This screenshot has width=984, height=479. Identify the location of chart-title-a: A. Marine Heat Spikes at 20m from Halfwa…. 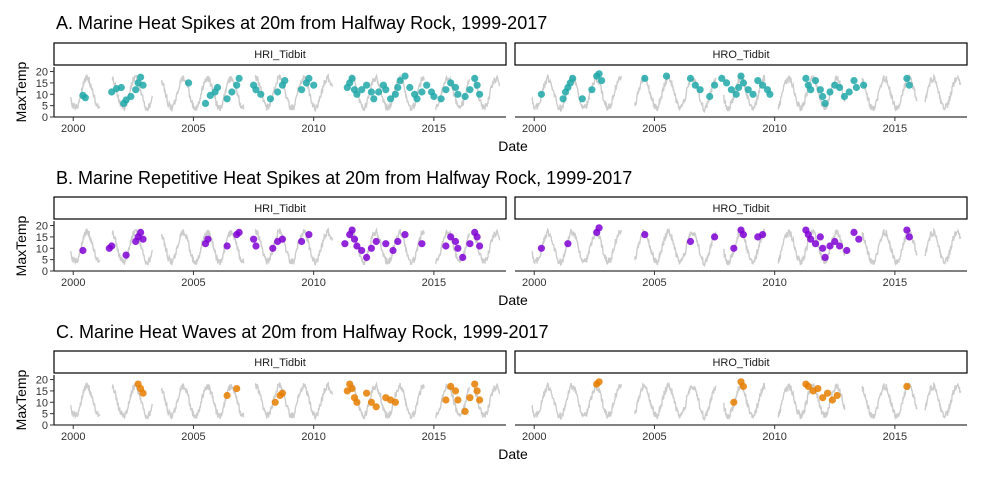
(301, 23).